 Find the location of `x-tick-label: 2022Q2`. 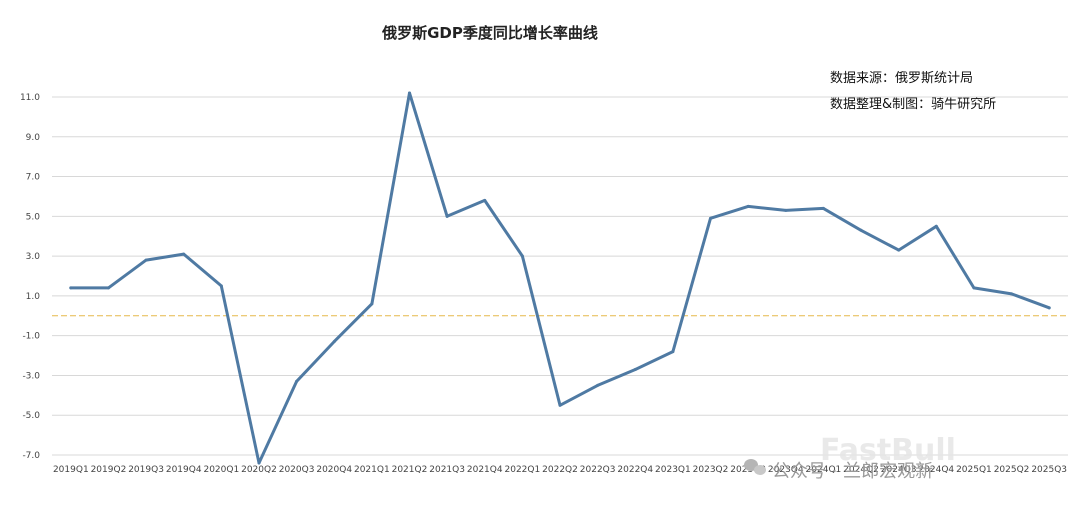

x-tick-label: 2022Q2 is located at coordinates (560, 470).